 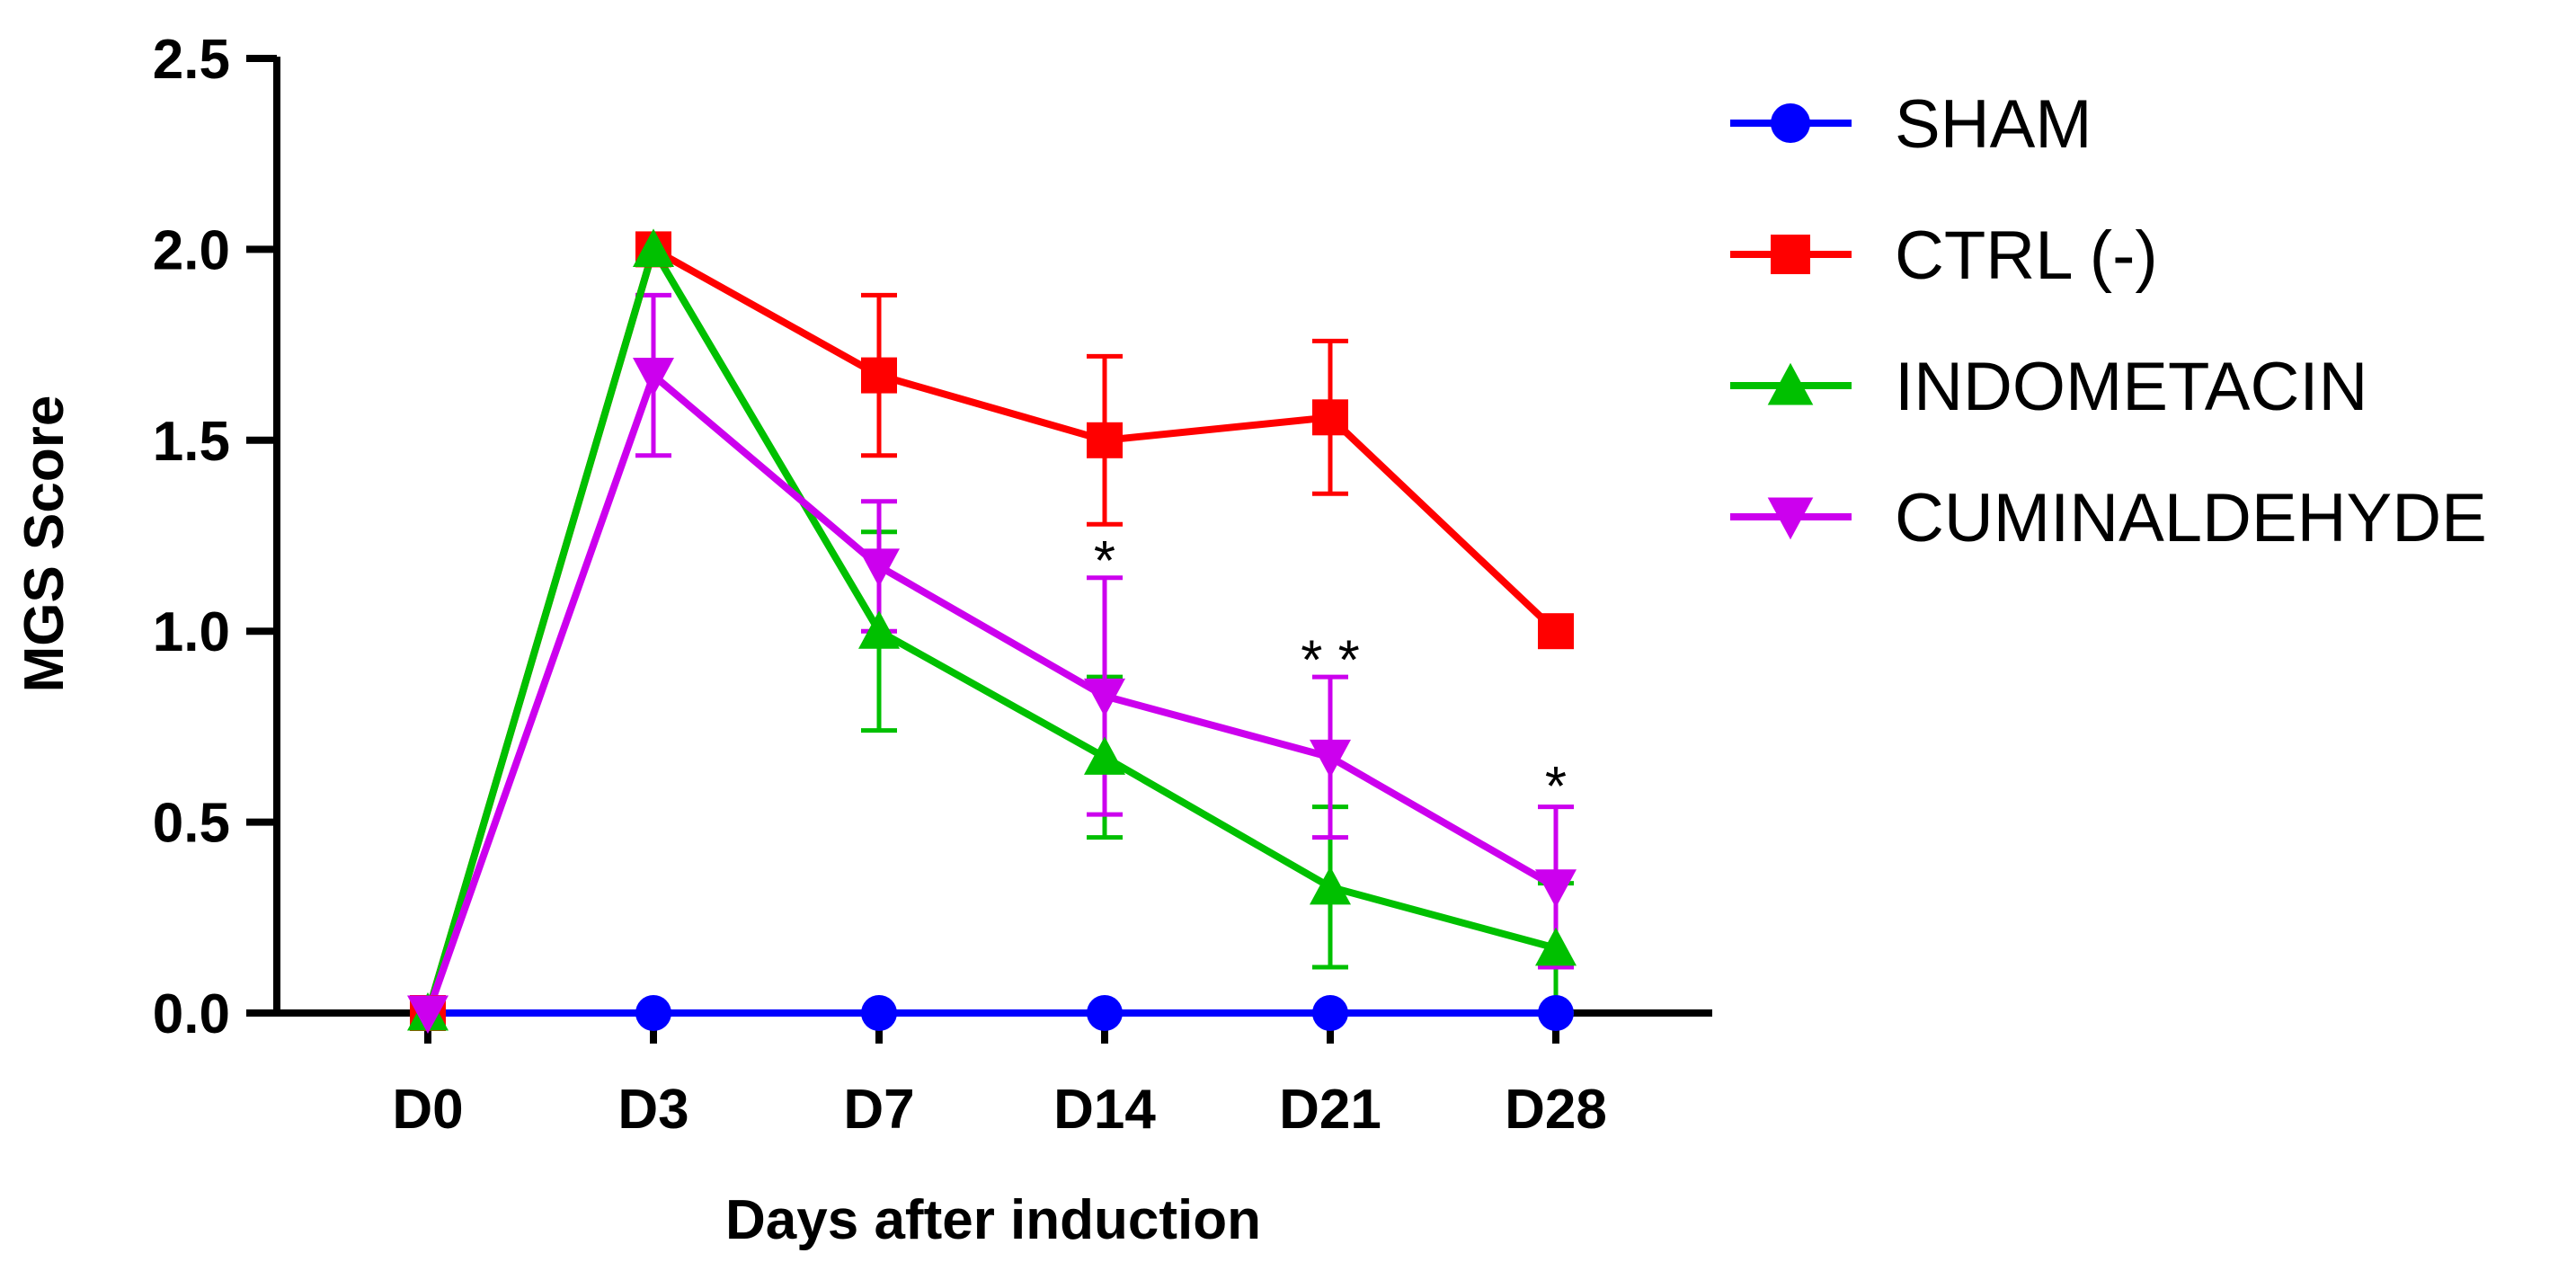 What do you see at coordinates (191, 632) in the screenshot?
I see `y-tick-label: 1.0` at bounding box center [191, 632].